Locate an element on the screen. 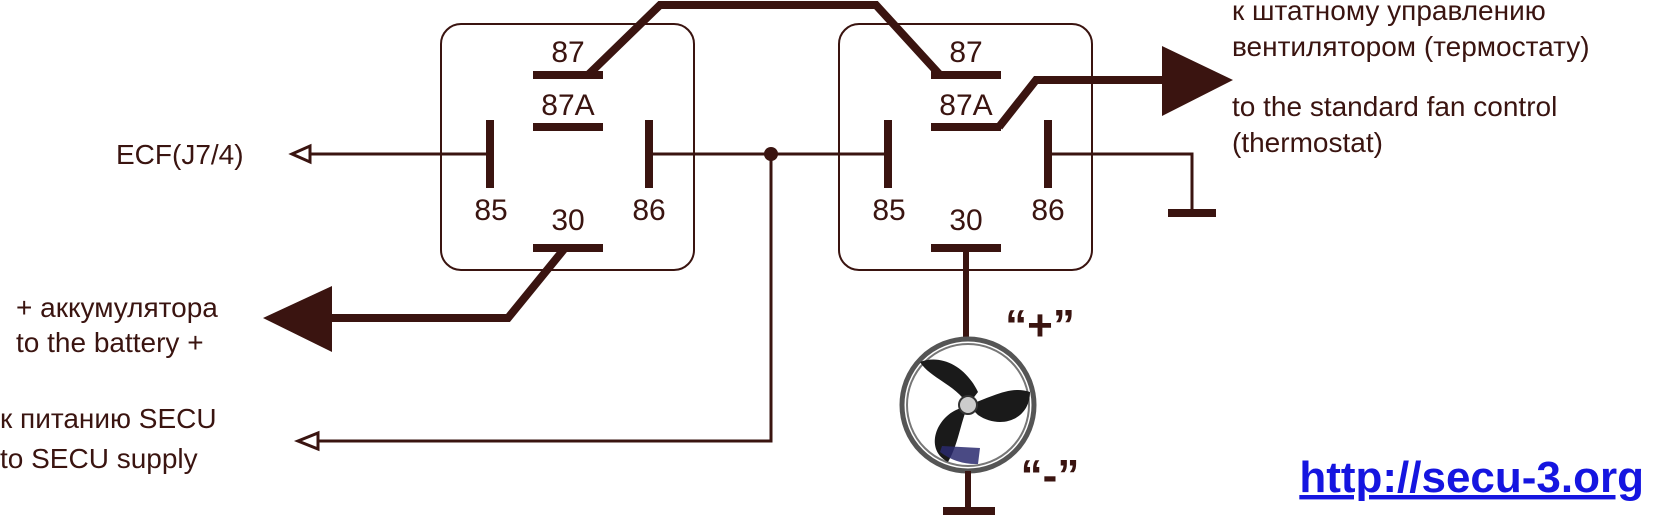  secu-label-ru: к питанию SECU is located at coordinates (108, 418).